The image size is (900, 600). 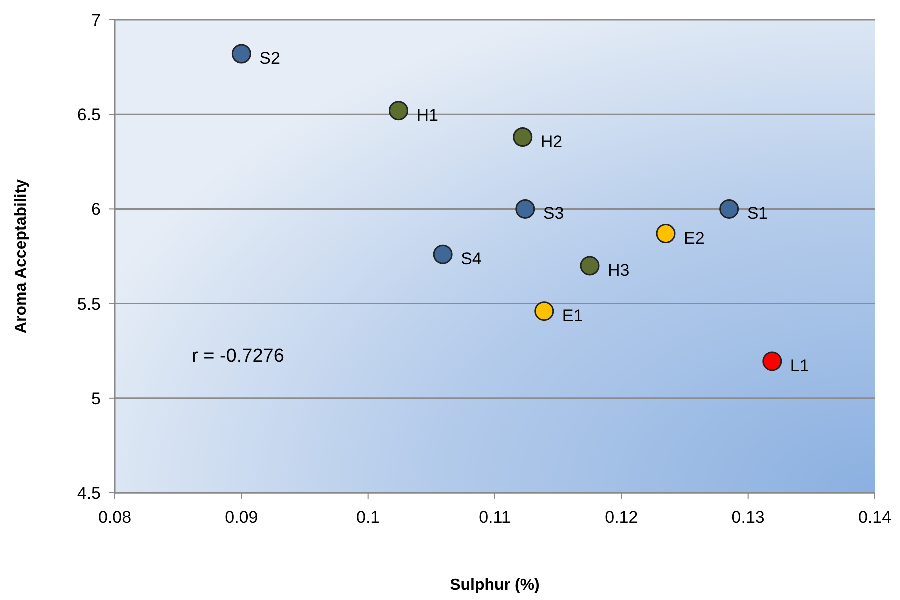 I want to click on y-tick-label: 6.5, so click(x=89, y=115).